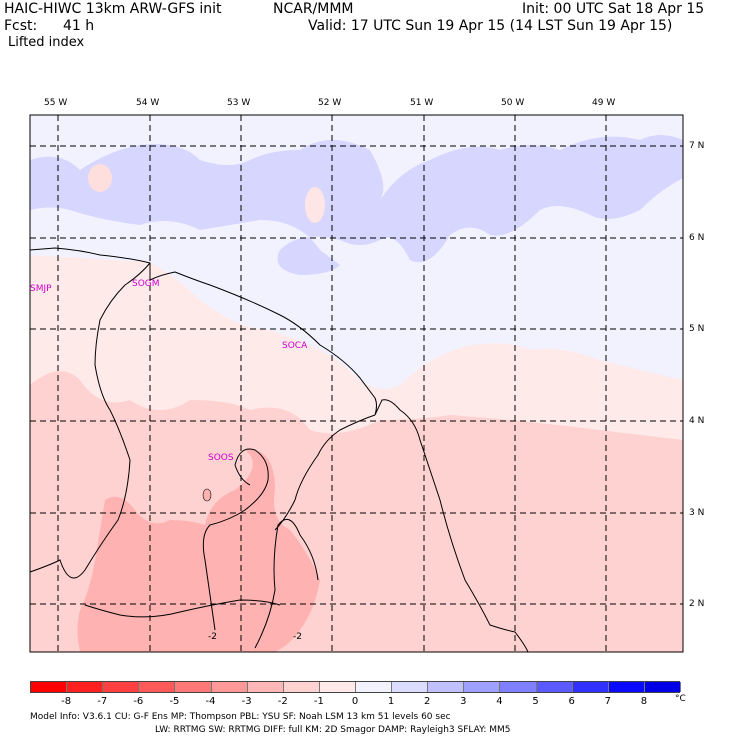  Describe the element at coordinates (79, 26) in the screenshot. I see `forecast-hour: 41 h` at that location.